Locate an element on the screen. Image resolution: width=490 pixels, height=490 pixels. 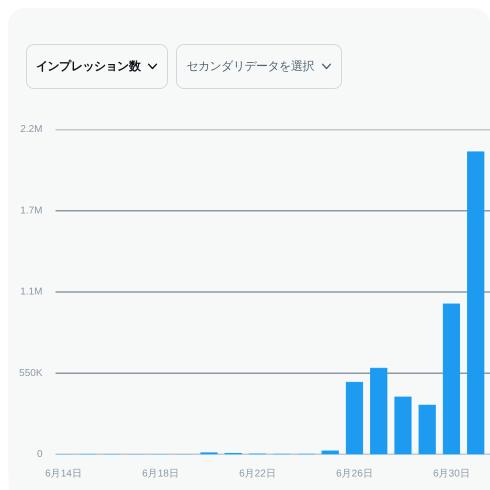
y-tick-label: 0 is located at coordinates (39, 454).